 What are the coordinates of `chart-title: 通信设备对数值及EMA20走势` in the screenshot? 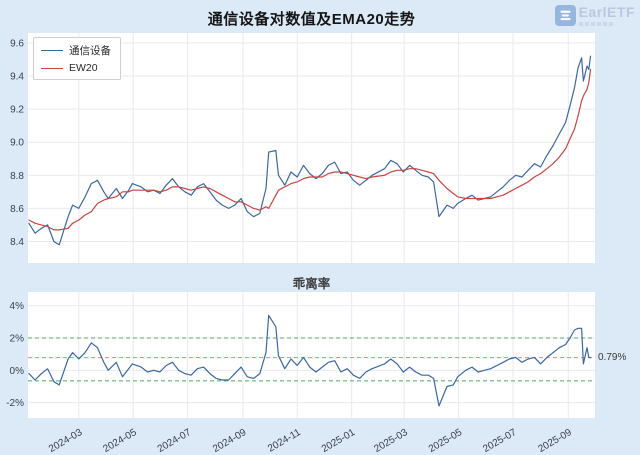 It's located at (311, 19).